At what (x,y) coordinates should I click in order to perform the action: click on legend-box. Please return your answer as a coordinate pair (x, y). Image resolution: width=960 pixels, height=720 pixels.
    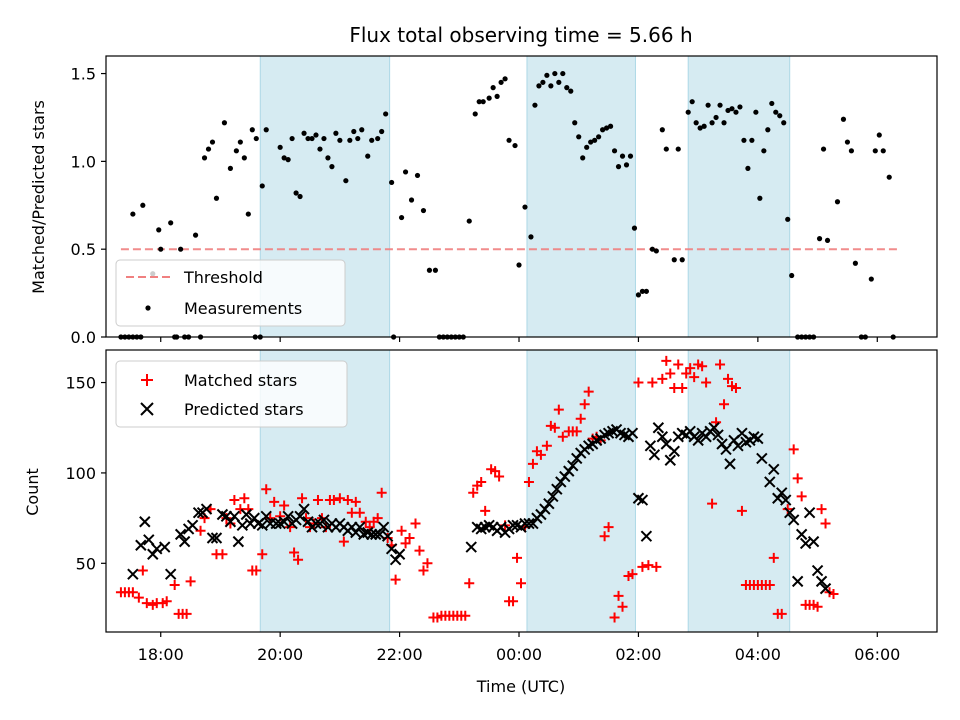
    Looking at the image, I should click on (231, 394).